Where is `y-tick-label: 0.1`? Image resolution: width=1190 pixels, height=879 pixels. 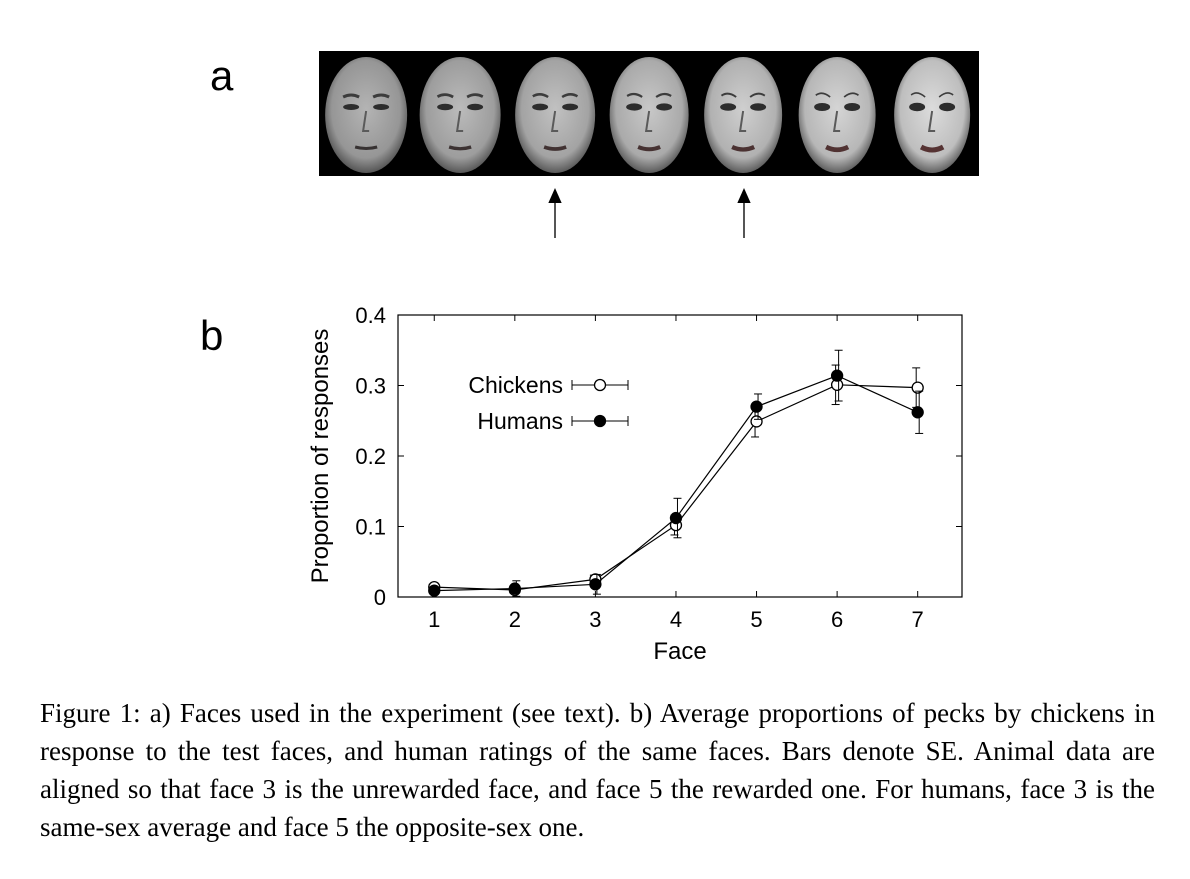
y-tick-label: 0.1 is located at coordinates (370, 527).